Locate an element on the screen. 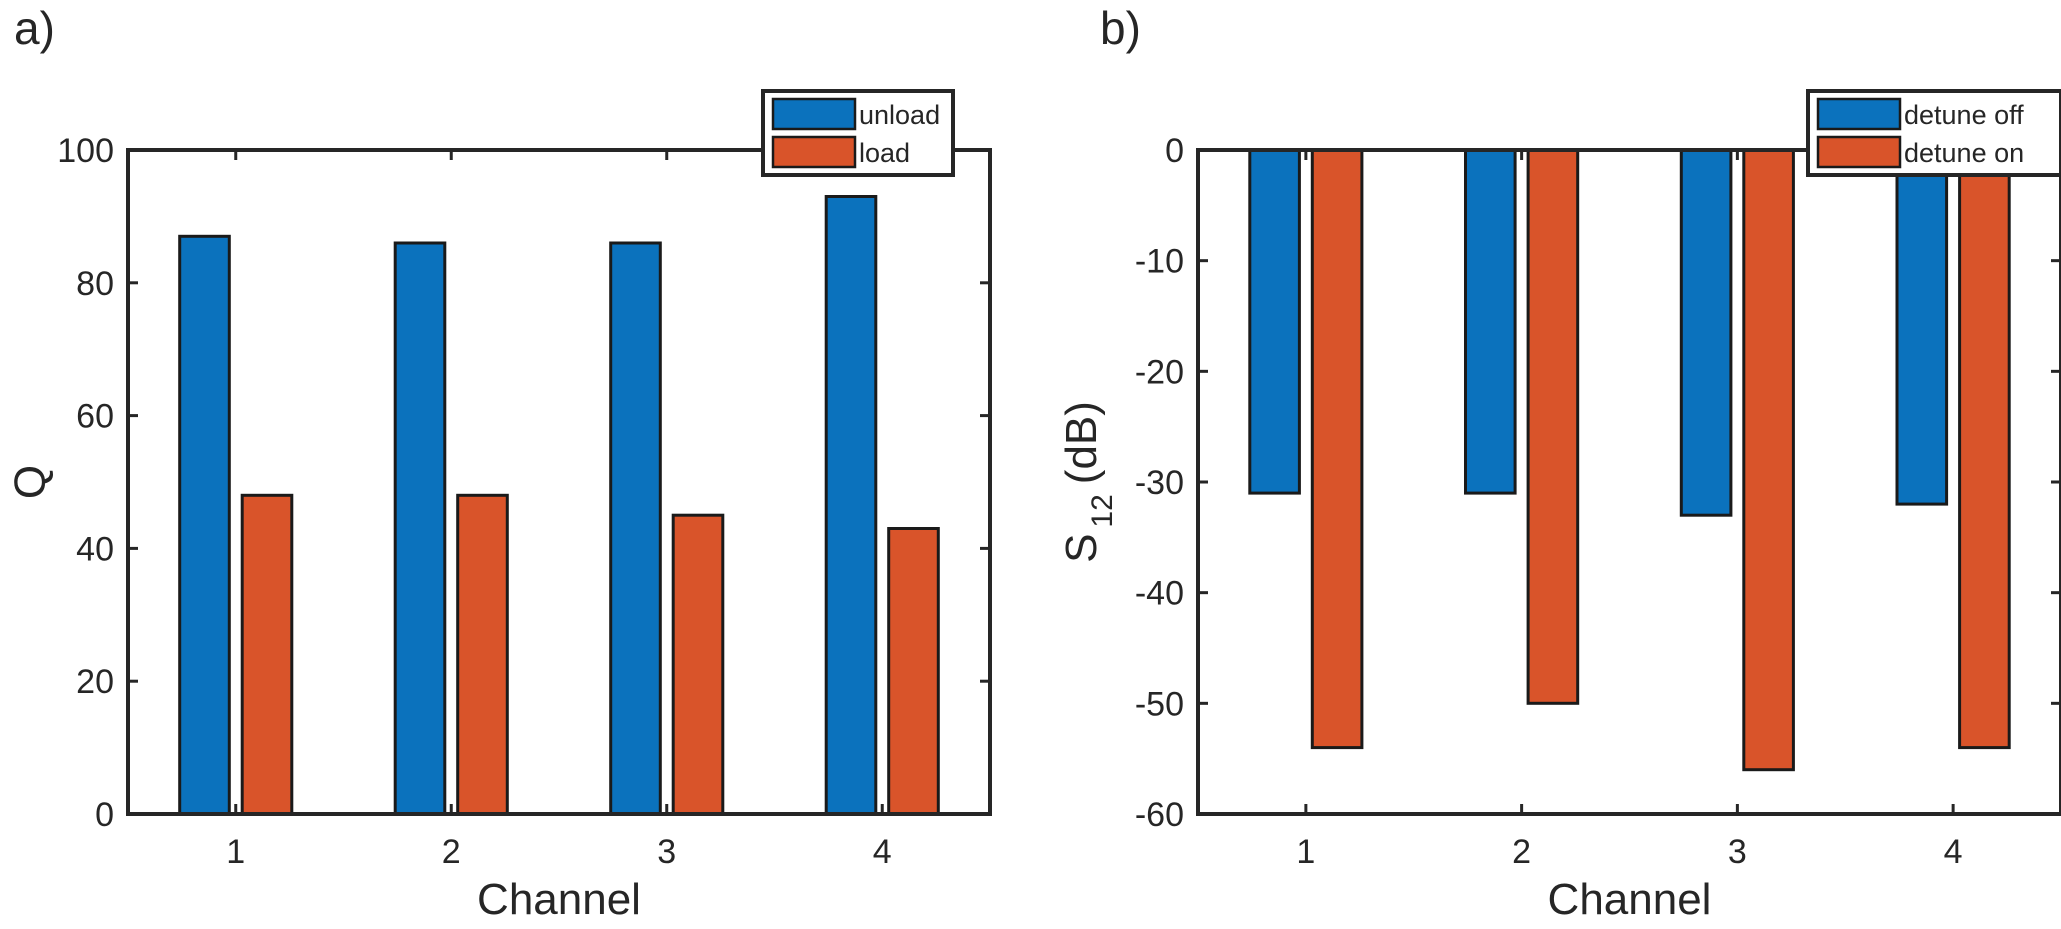 Image resolution: width=2061 pixels, height=929 pixels. y-axis-title: Q is located at coordinates (30, 482).